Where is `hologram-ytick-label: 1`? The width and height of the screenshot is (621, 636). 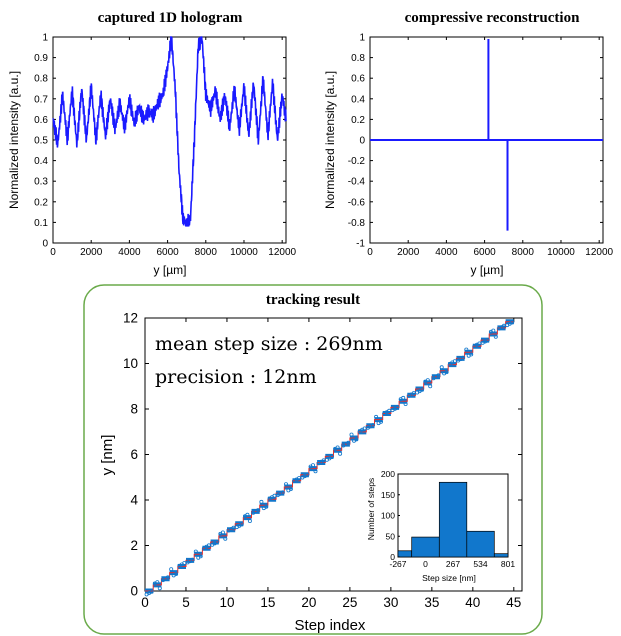 hologram-ytick-label: 1 is located at coordinates (45, 38).